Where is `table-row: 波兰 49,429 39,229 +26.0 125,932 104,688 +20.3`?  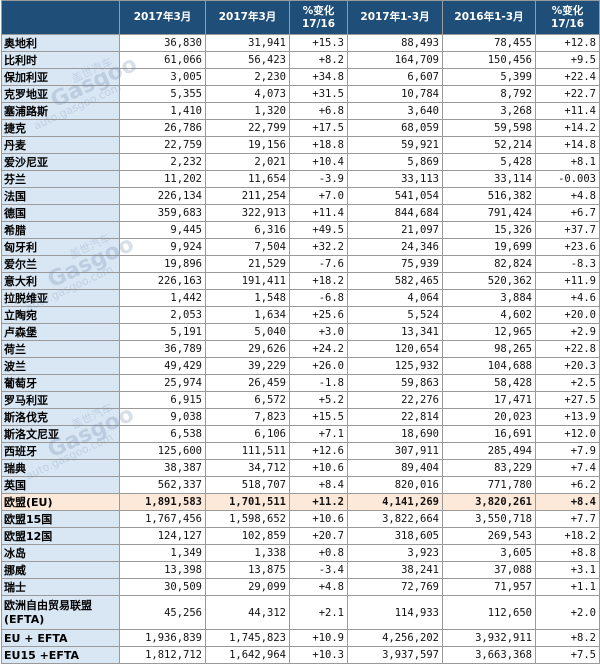 table-row: 波兰 49,429 39,229 +26.0 125,932 104,688 +20.3 is located at coordinates (300, 366).